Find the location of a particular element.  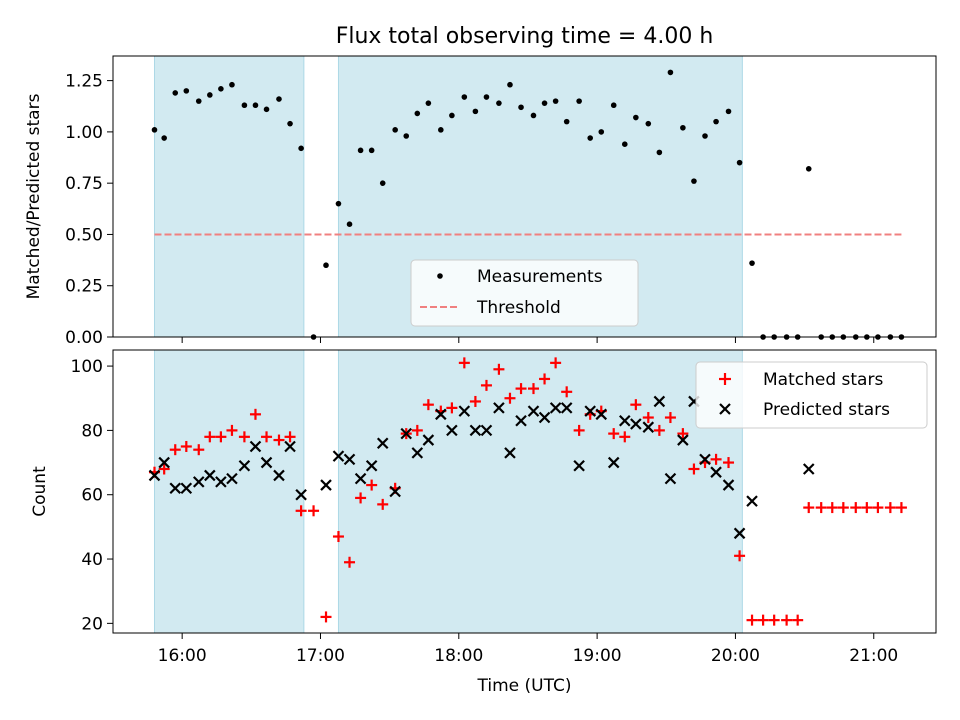

x-tick-label: 20:00 is located at coordinates (735, 656).